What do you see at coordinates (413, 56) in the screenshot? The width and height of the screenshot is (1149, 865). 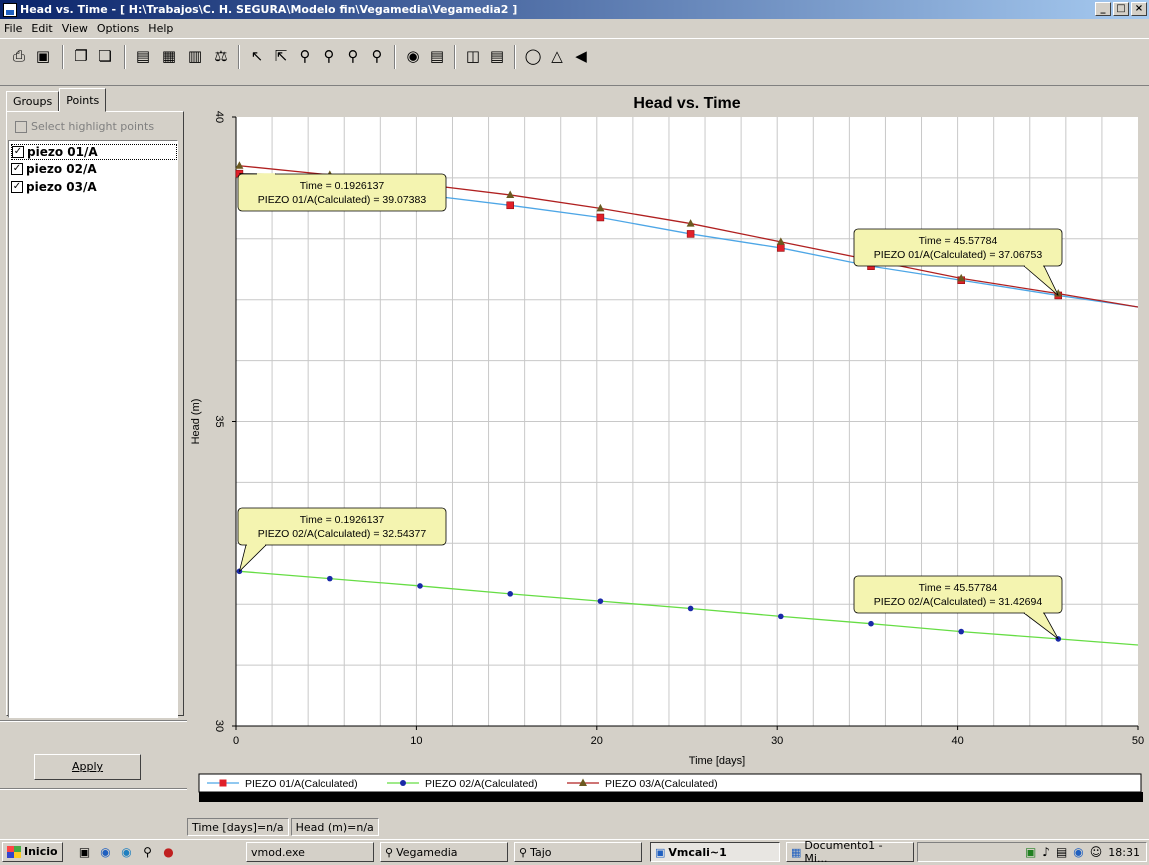 I see `legend-icon: ◉` at bounding box center [413, 56].